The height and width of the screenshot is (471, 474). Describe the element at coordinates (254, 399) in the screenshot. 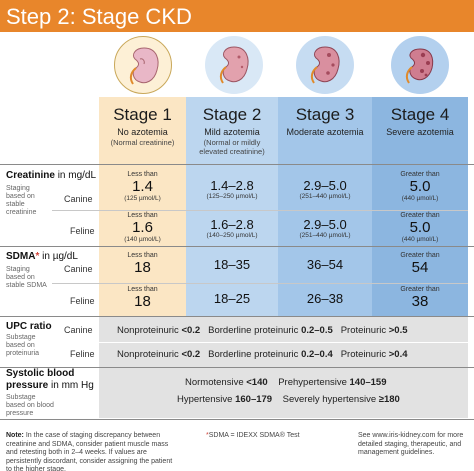

I see `bp-hyp-value: 160–179` at that location.